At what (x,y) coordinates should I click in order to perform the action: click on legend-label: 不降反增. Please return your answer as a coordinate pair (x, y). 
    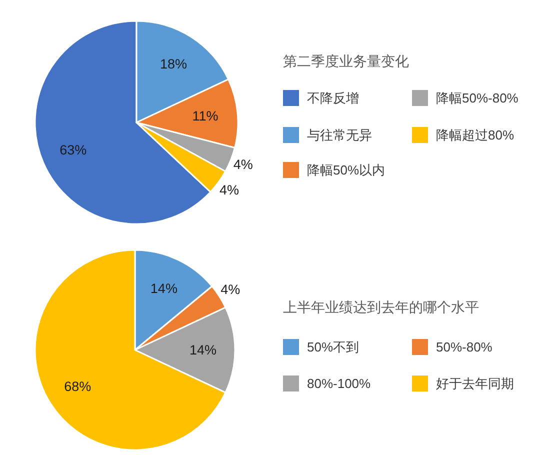
    Looking at the image, I should click on (333, 98).